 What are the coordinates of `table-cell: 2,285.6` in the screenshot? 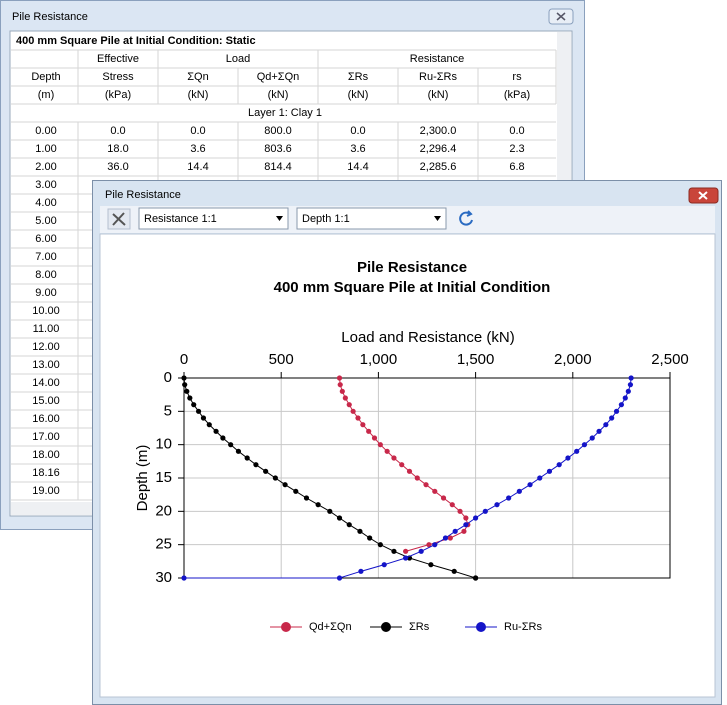 It's located at (438, 167).